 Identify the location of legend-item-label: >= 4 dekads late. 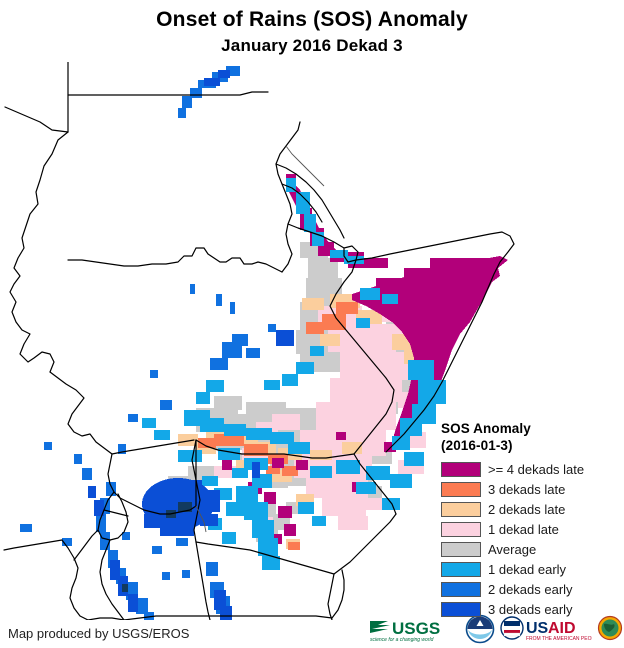
(536, 469).